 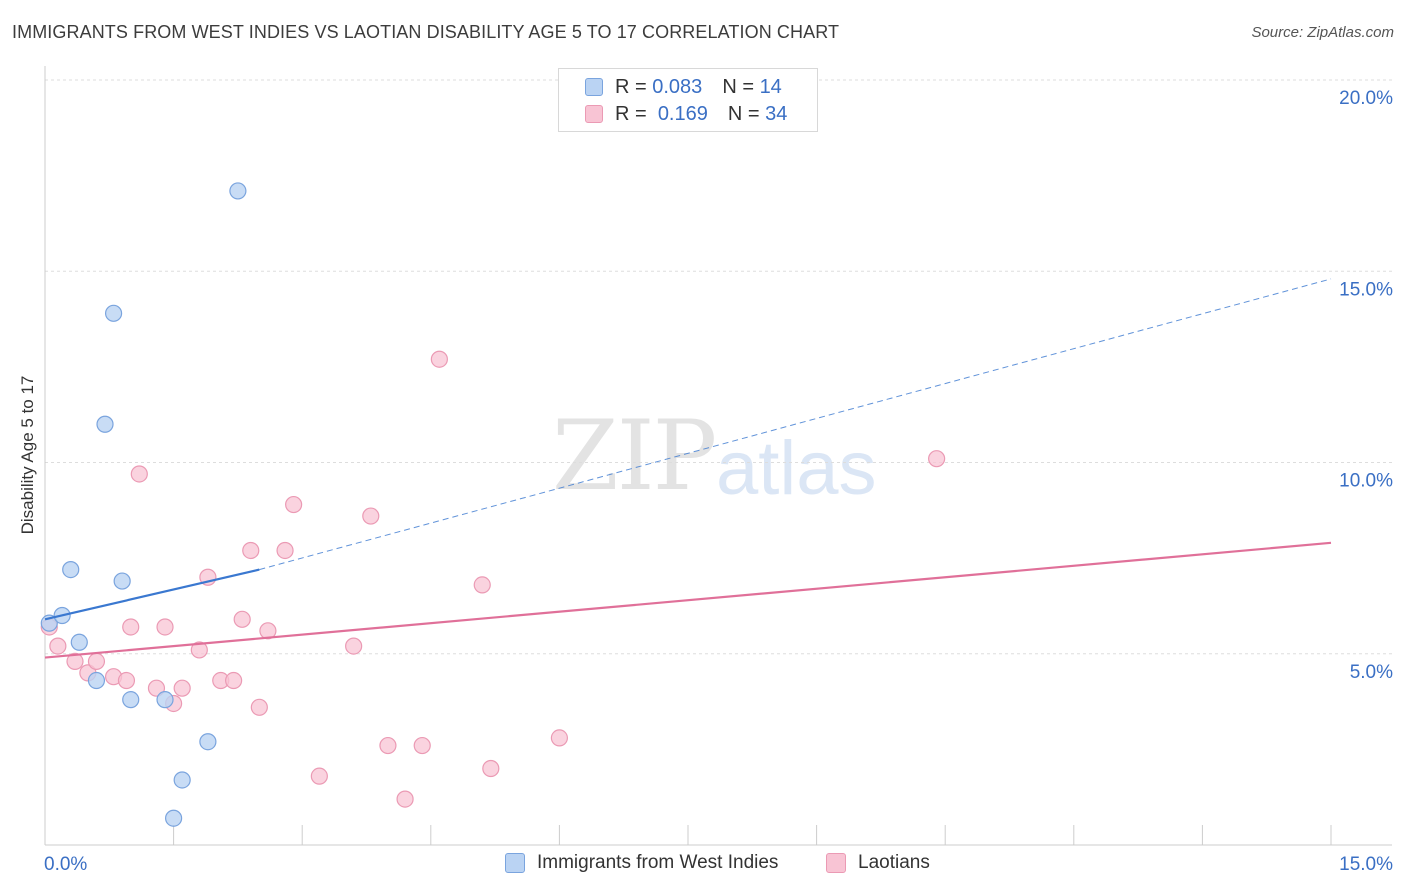 I want to click on y-tick-label: 10.0%, so click(x=1366, y=481).